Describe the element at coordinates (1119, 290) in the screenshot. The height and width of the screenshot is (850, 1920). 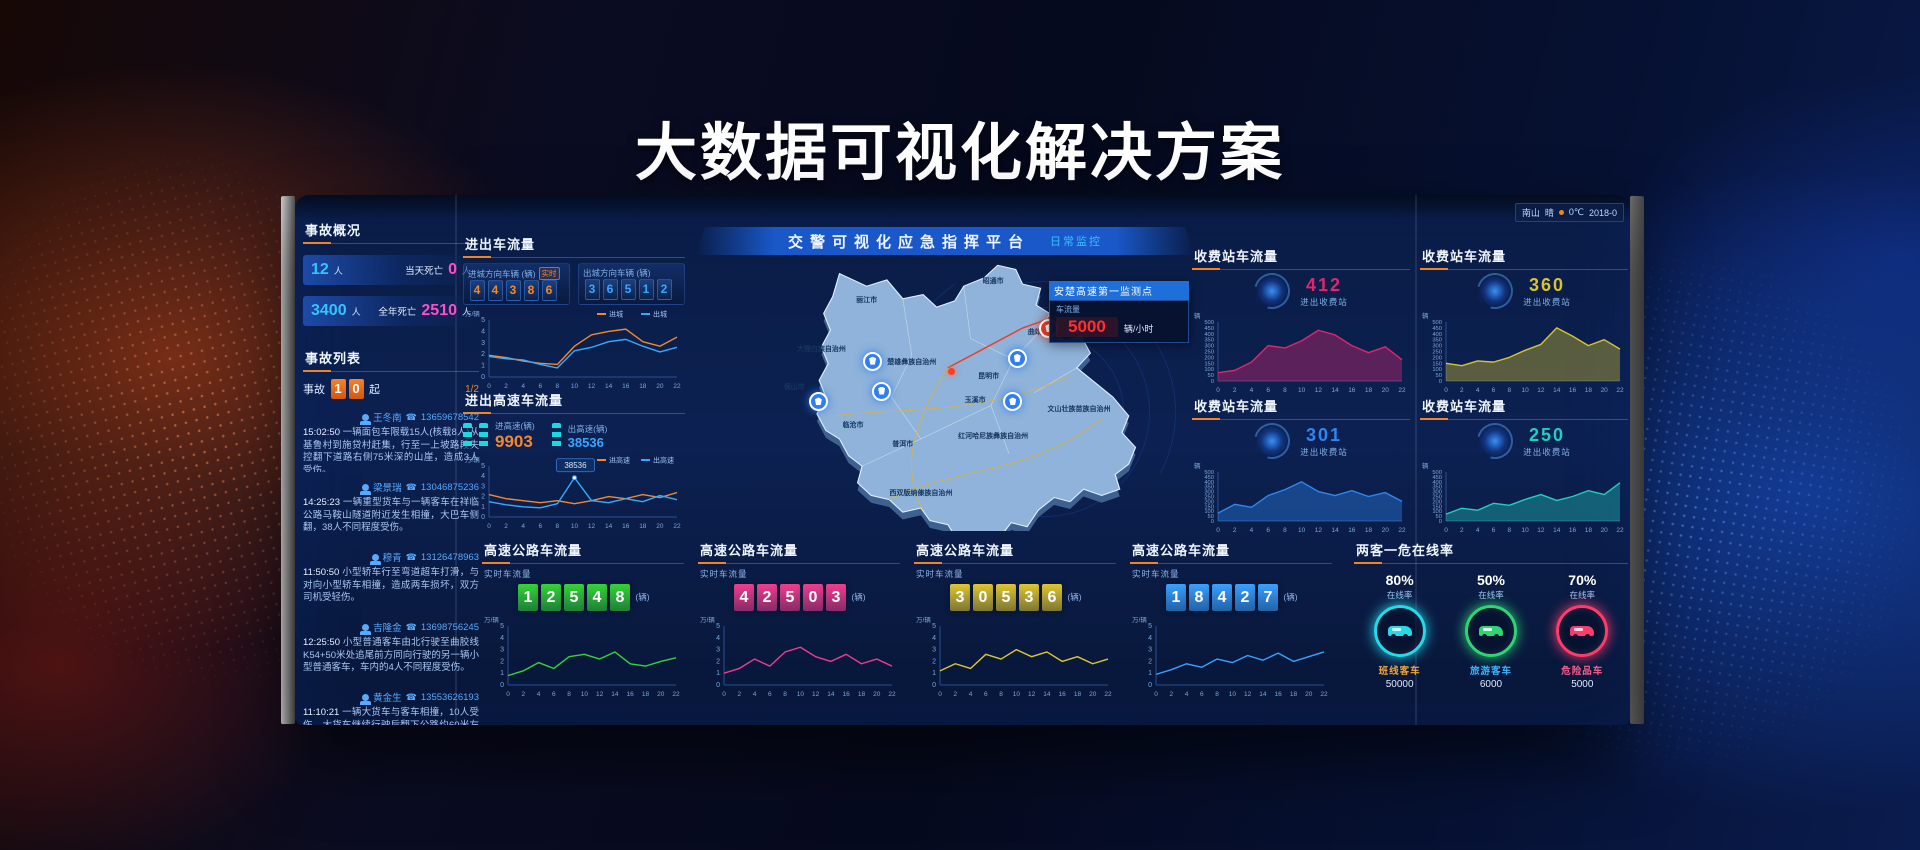
I see `tooltip-title: 安楚高速第一监测点` at that location.